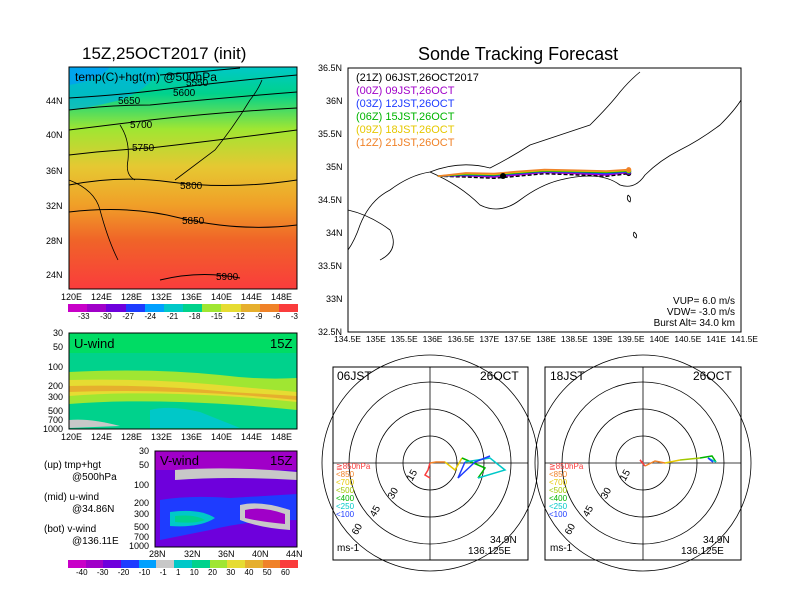 The height and width of the screenshot is (612, 792). What do you see at coordinates (82, 572) in the screenshot?
I see `cb-tick: -40` at bounding box center [82, 572].